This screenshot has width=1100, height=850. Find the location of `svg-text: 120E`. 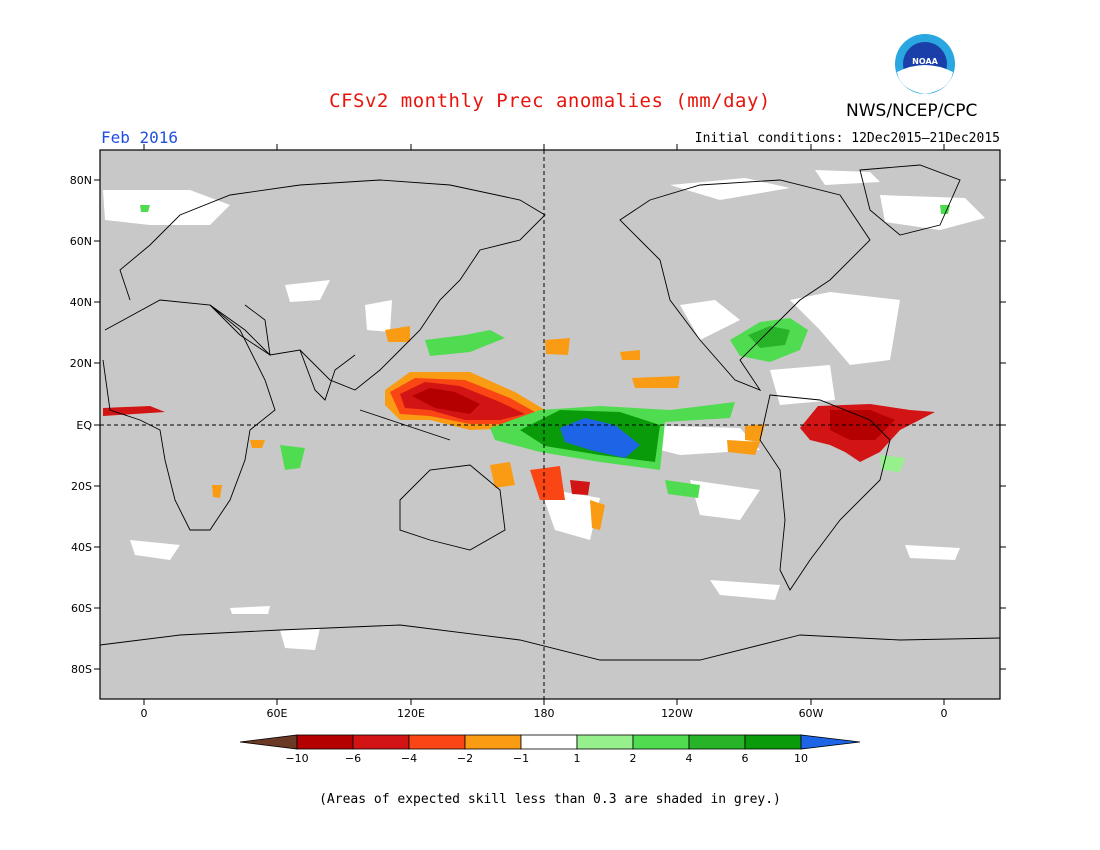

svg-text: 120E is located at coordinates (411, 713).